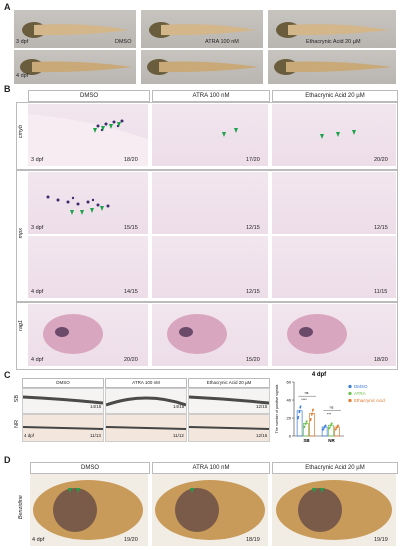  Describe the element at coordinates (329, 415) in the screenshot. I see `chart-sig-label: ***` at that location.